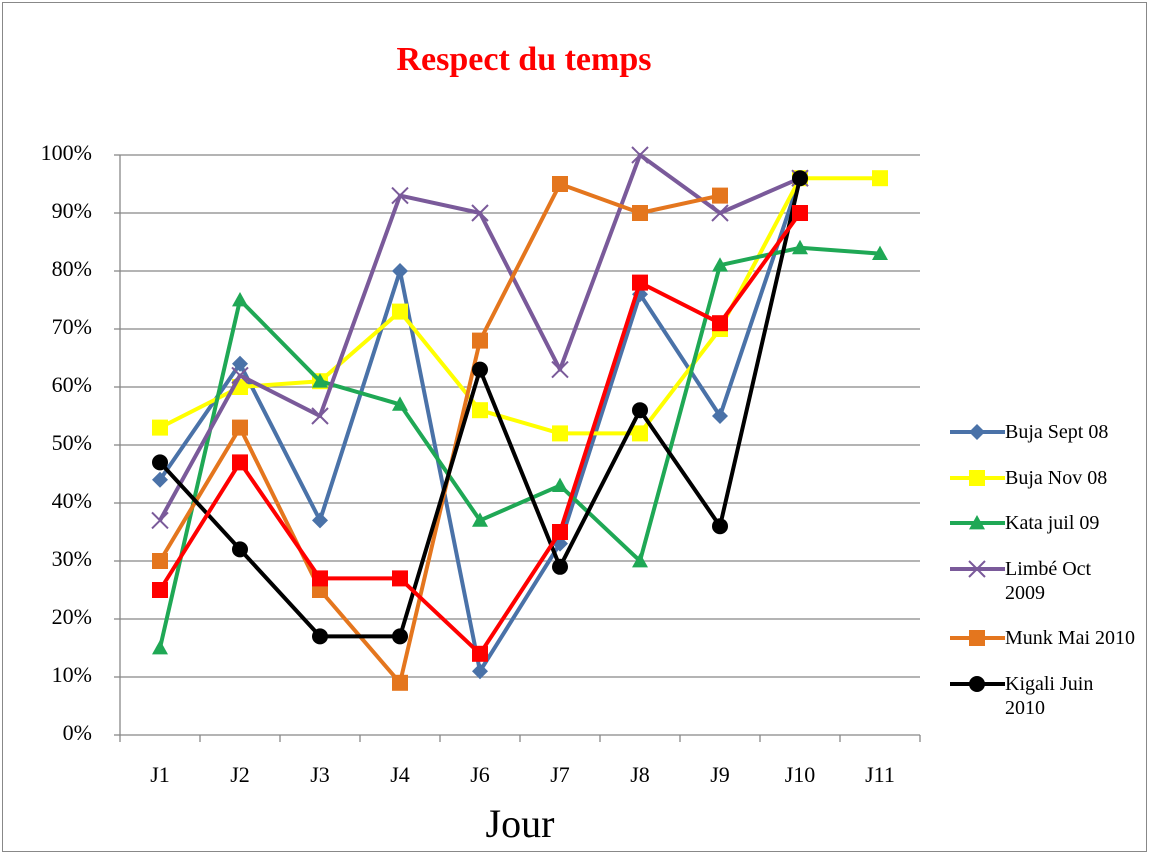 This screenshot has width=1151, height=856. Describe the element at coordinates (520, 823) in the screenshot. I see `x-axis-label: Jour` at that location.